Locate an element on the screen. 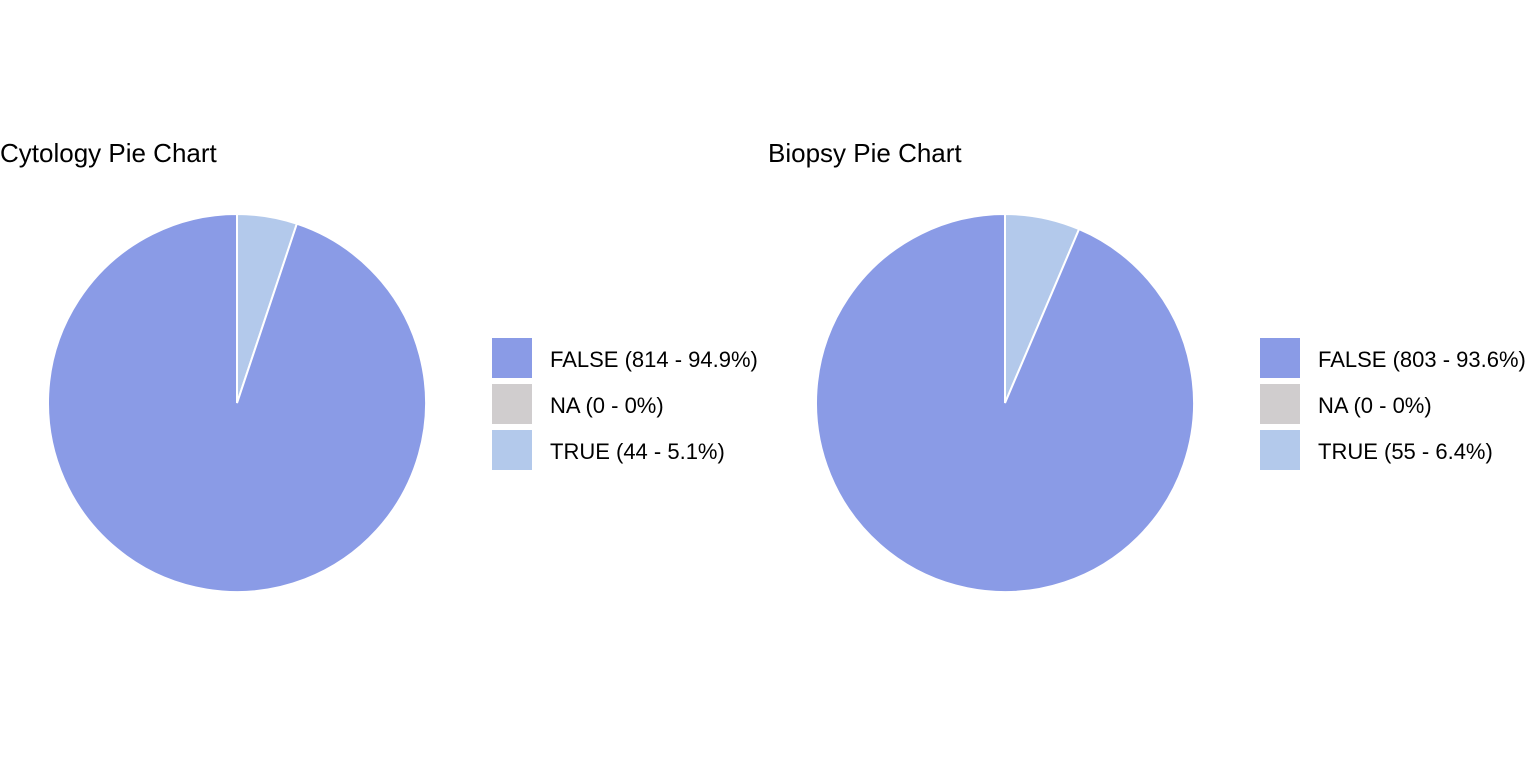 This screenshot has width=1536, height=768. biopsy-pie is located at coordinates (1005, 402).